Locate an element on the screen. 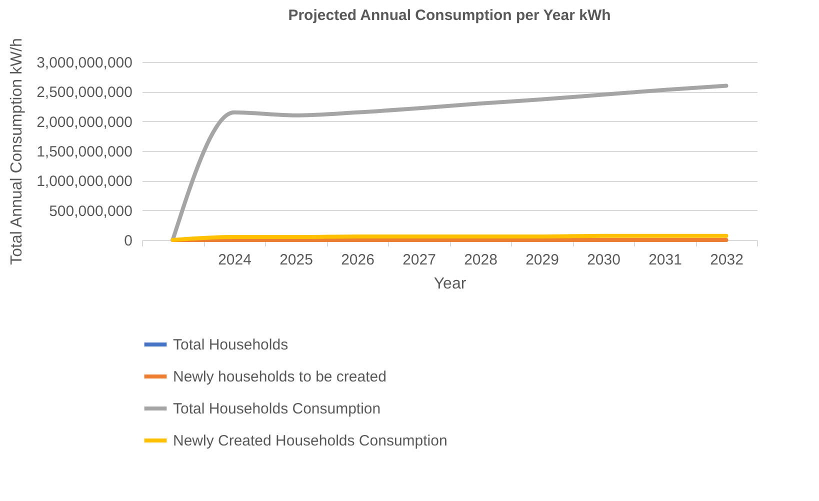 Image resolution: width=819 pixels, height=501 pixels. legend-label: Newly Created Households Consumption is located at coordinates (310, 441).